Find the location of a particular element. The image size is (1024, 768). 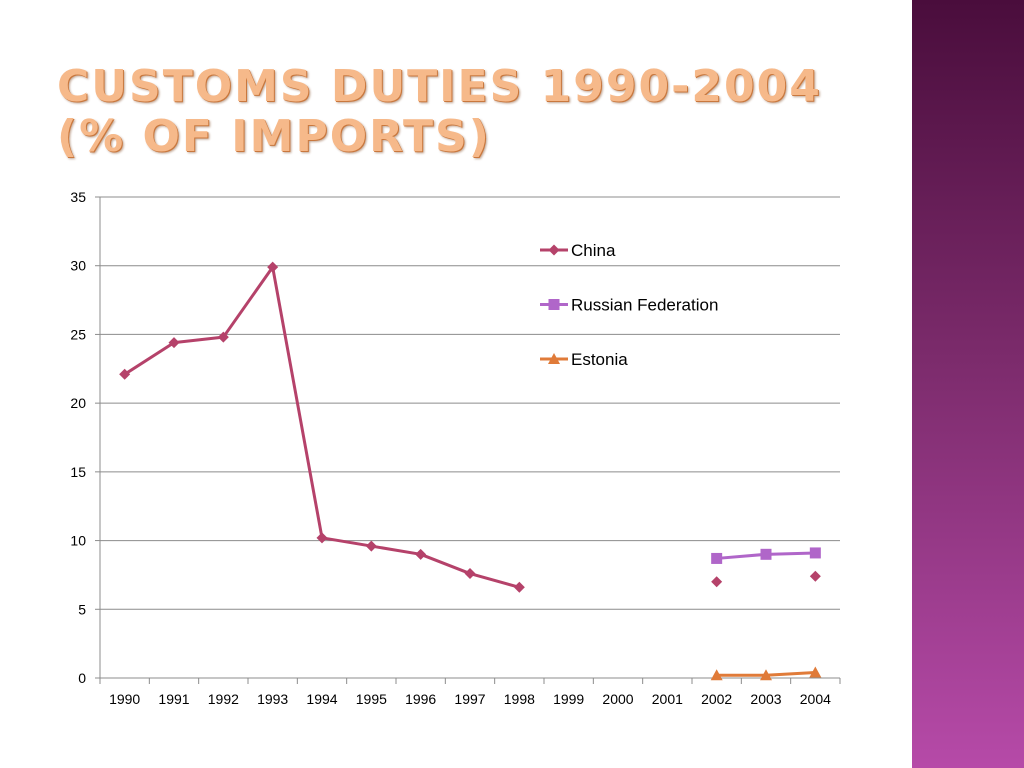

decorative-side-bar is located at coordinates (968, 384).